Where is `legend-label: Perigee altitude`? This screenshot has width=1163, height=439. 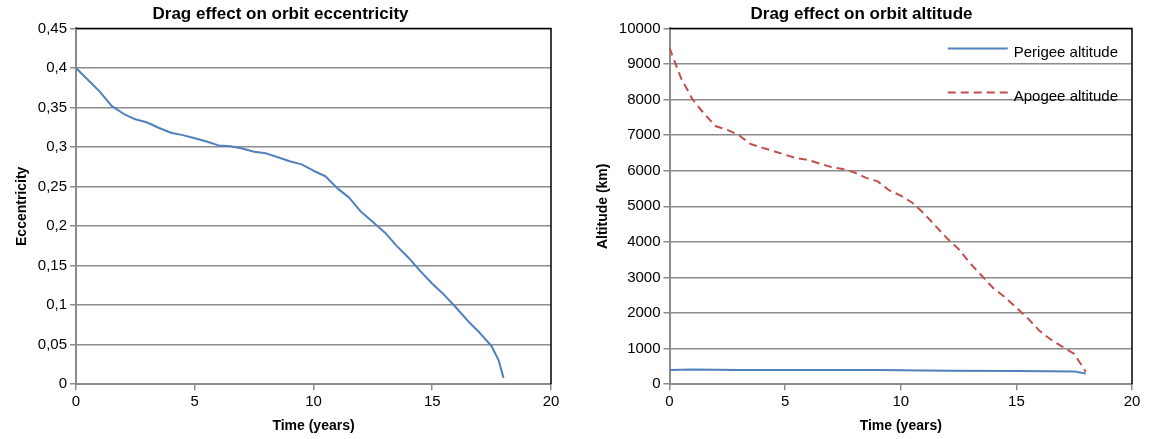
legend-label: Perigee altitude is located at coordinates (1065, 51).